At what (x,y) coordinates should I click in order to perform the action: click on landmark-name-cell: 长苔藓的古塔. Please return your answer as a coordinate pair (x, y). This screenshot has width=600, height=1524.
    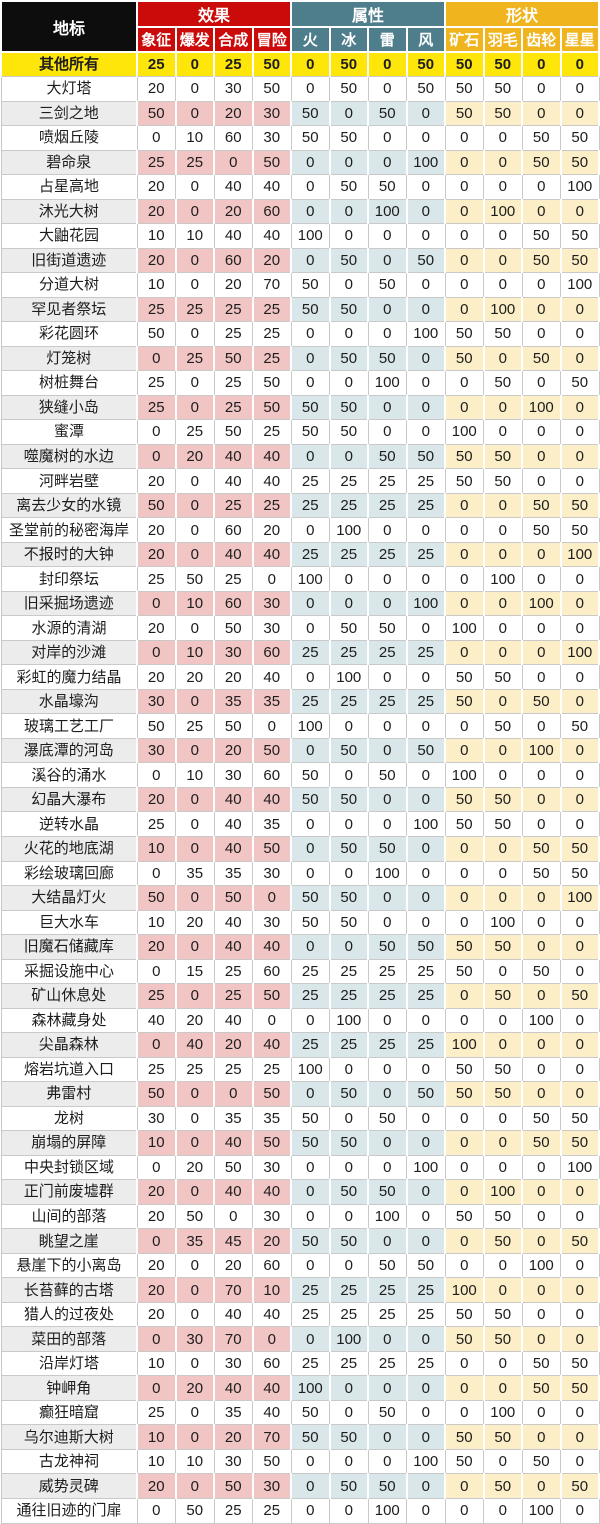
    Looking at the image, I should click on (69, 1290).